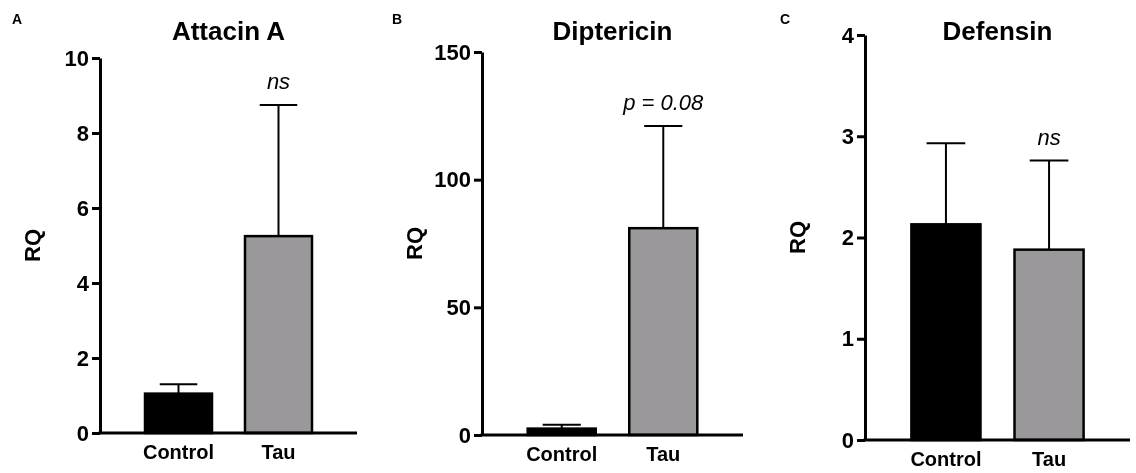  I want to click on y-tick-label: 100, so click(452, 180).